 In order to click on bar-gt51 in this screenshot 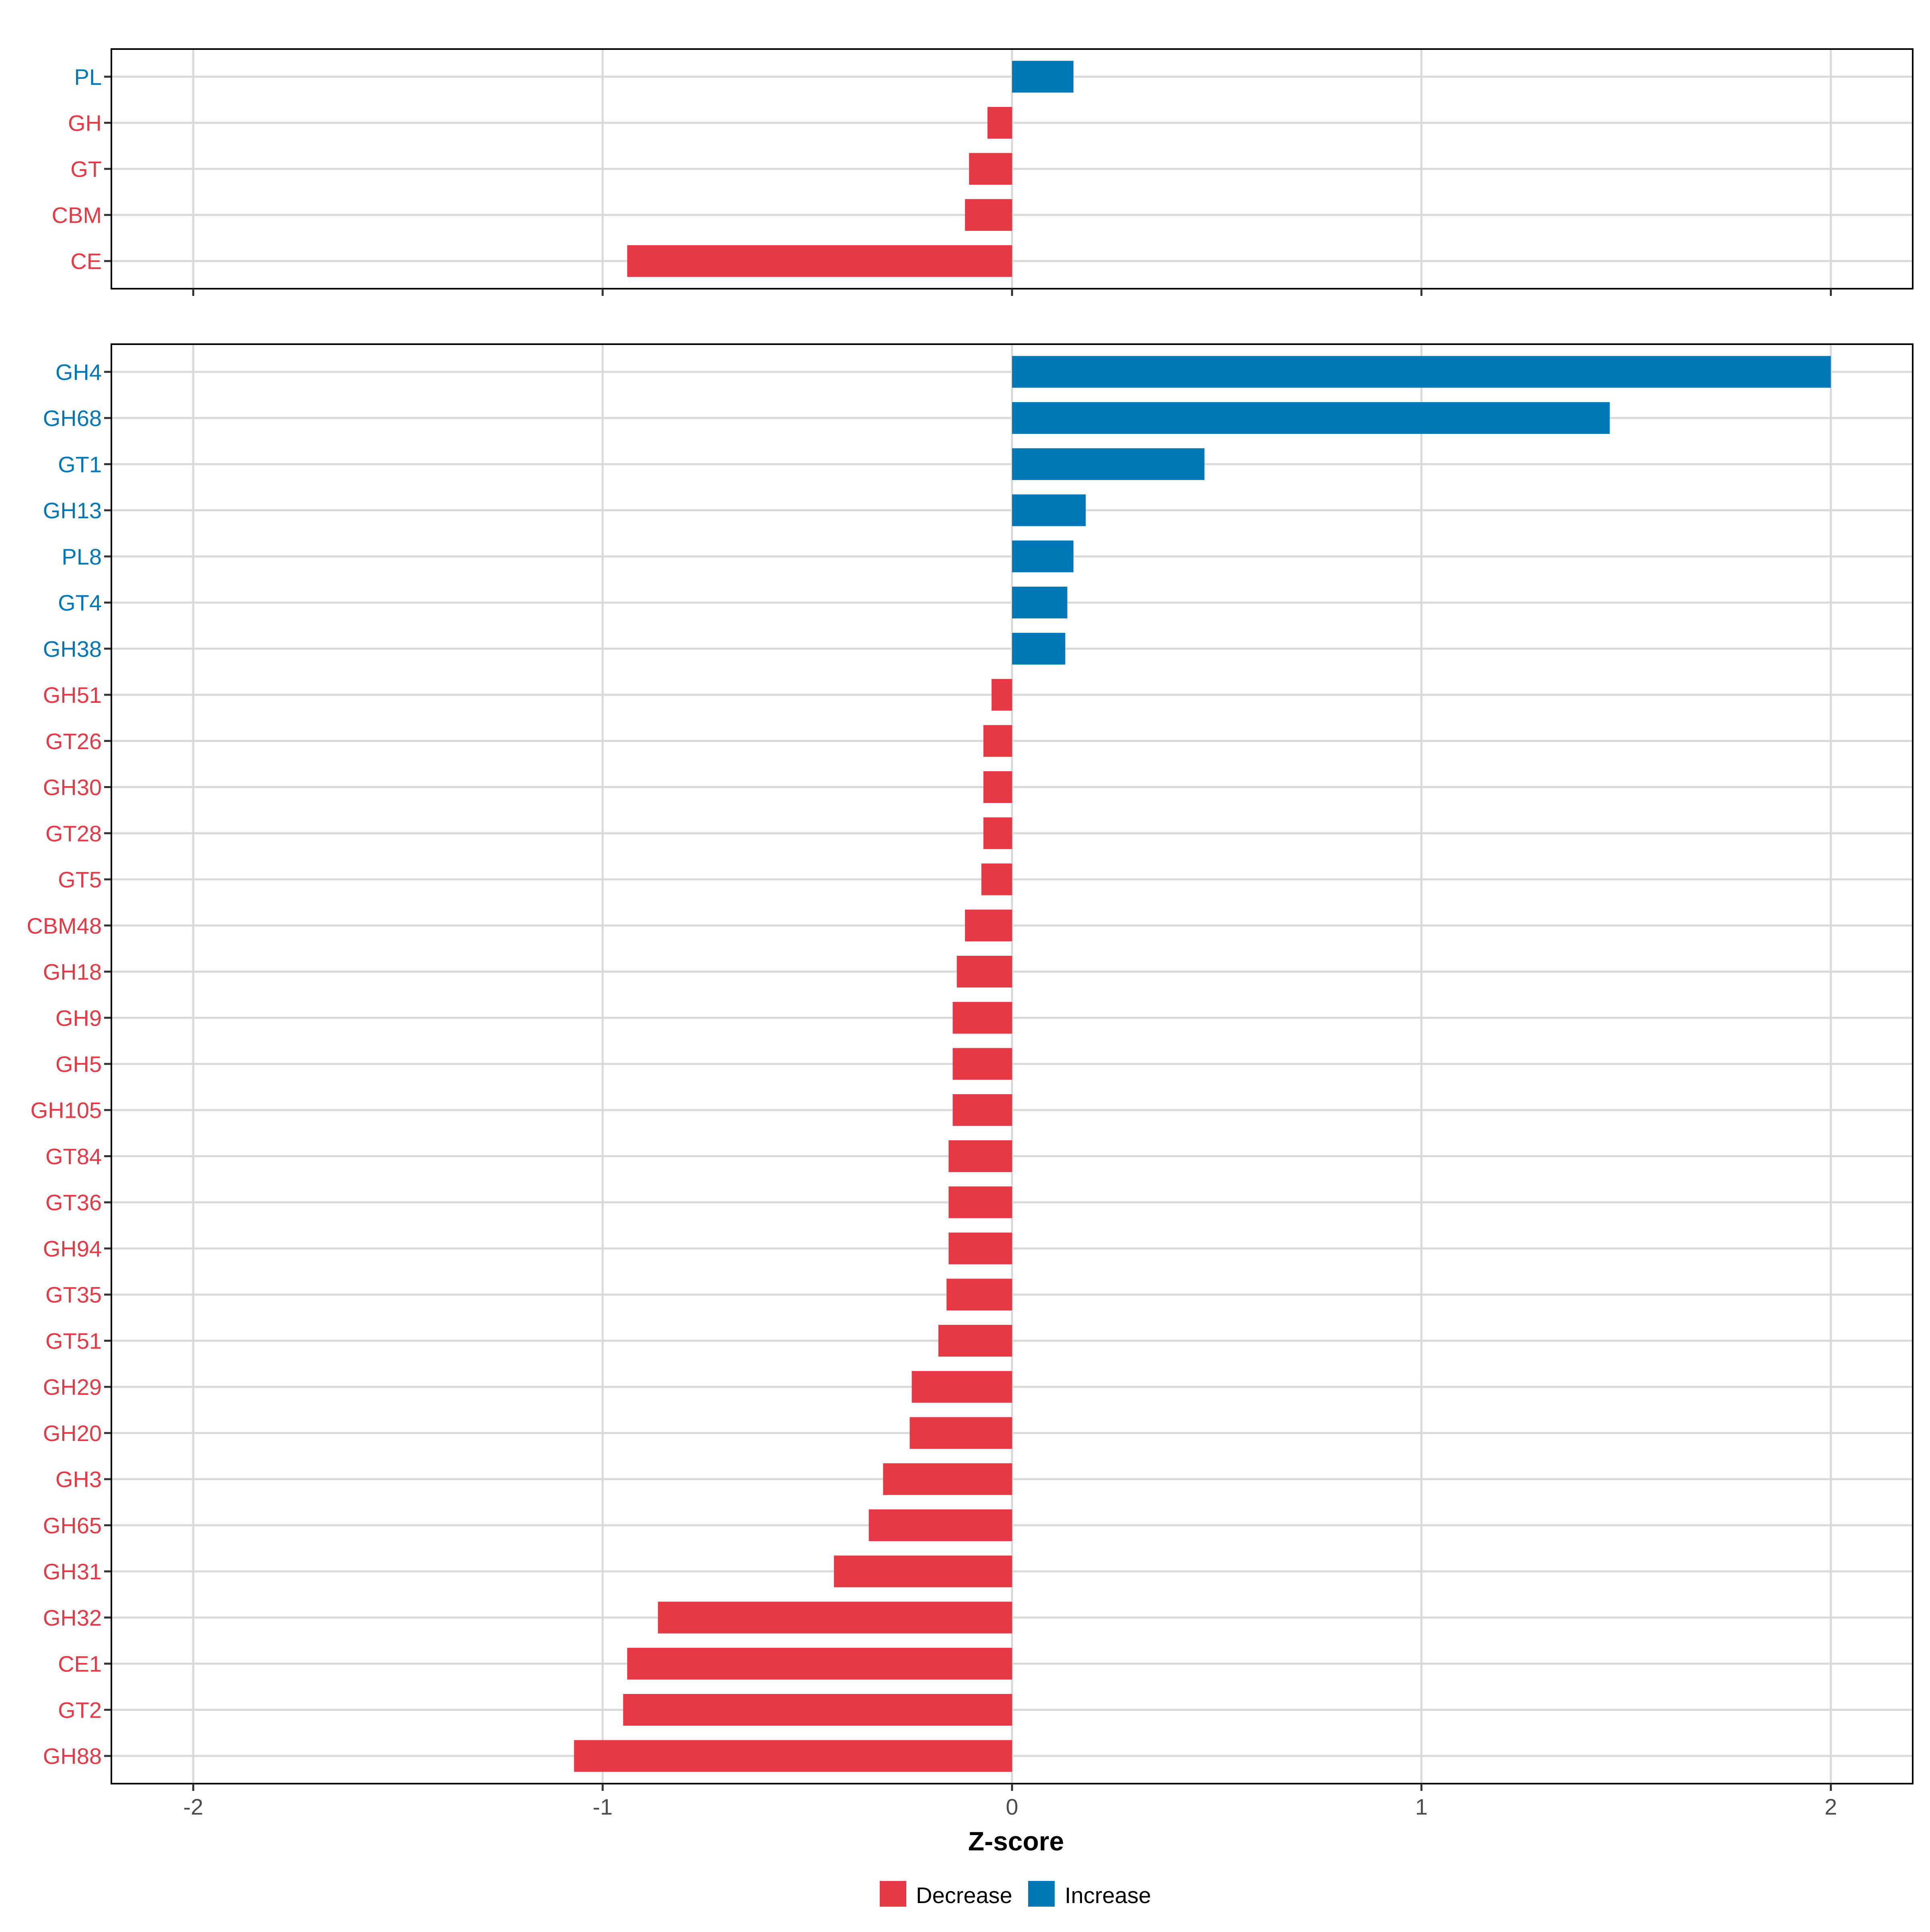, I will do `click(975, 1340)`.